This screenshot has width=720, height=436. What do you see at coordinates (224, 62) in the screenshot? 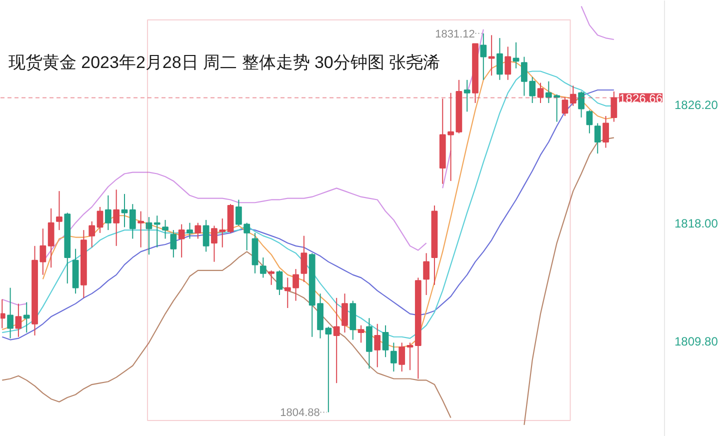
I see `text: 现货黄金 2023年2月28日 周二 整体走势 30分钟图 张尧浠` at bounding box center [224, 62].